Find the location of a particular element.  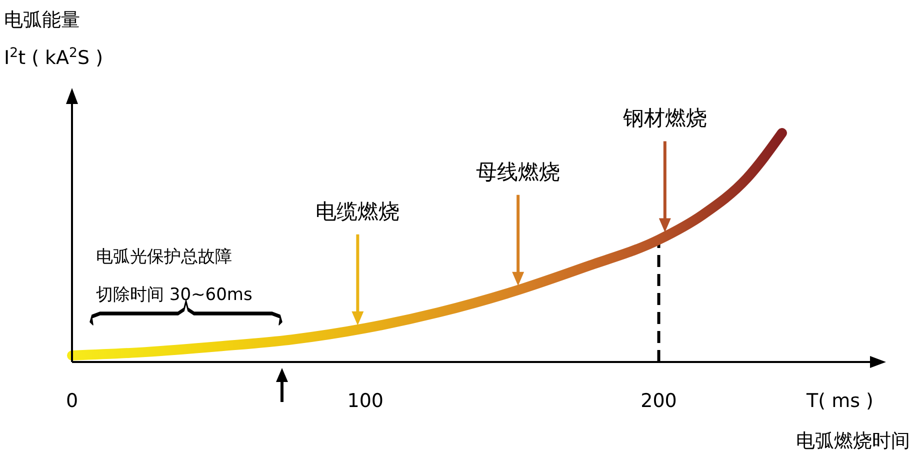

x-tick-label: 0 is located at coordinates (72, 401).